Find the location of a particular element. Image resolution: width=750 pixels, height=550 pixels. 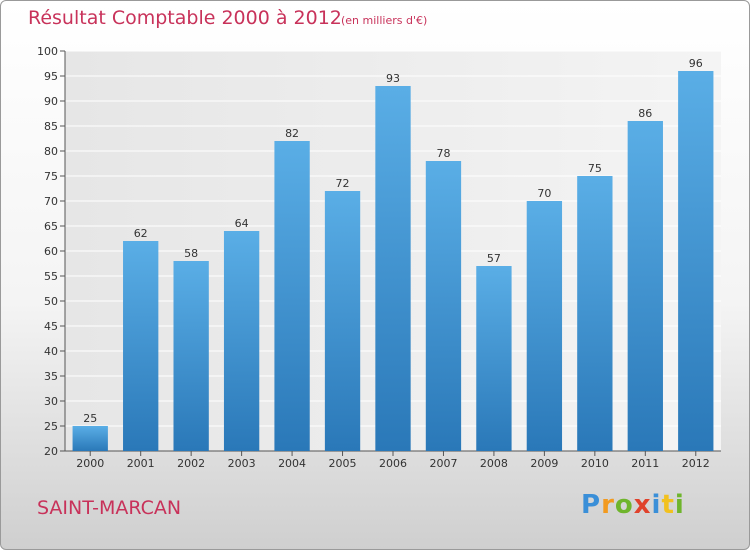

x-tick-label: 2003 is located at coordinates (242, 463).